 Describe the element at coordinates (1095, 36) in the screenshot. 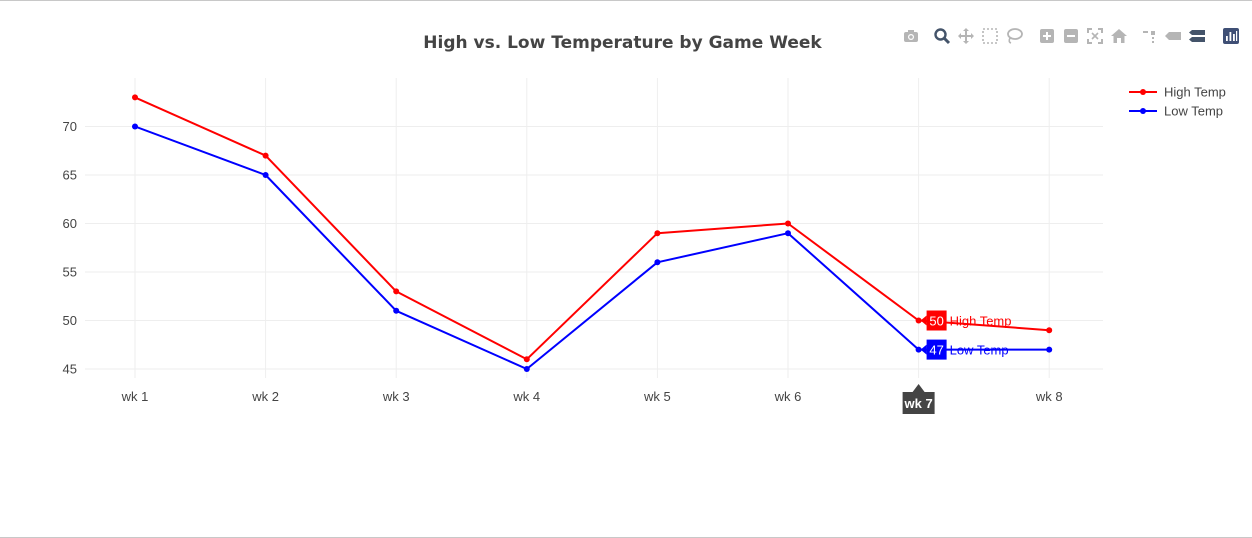

I see `autoscale-icon` at that location.